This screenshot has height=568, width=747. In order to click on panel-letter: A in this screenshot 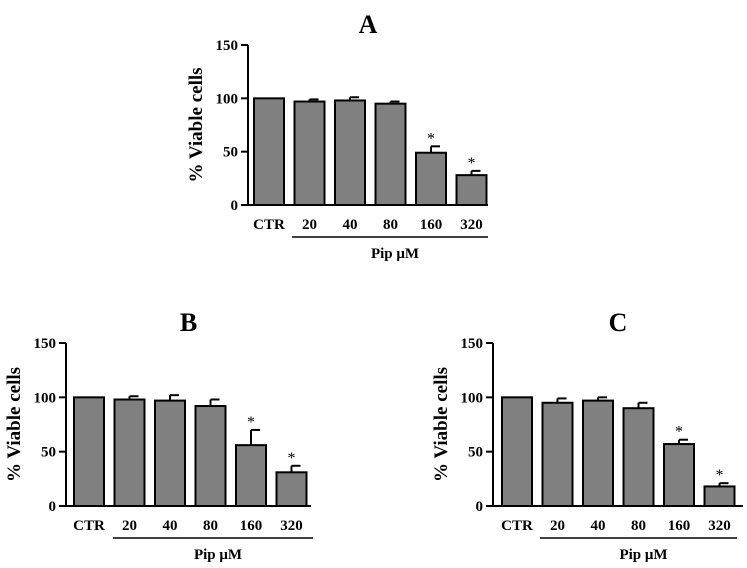, I will do `click(368, 24)`.